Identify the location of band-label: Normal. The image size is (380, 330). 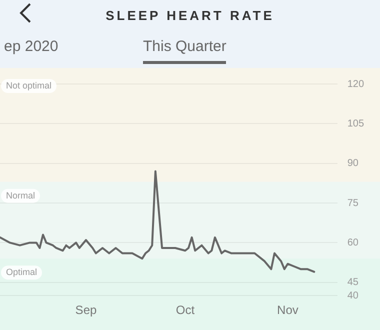
(21, 195).